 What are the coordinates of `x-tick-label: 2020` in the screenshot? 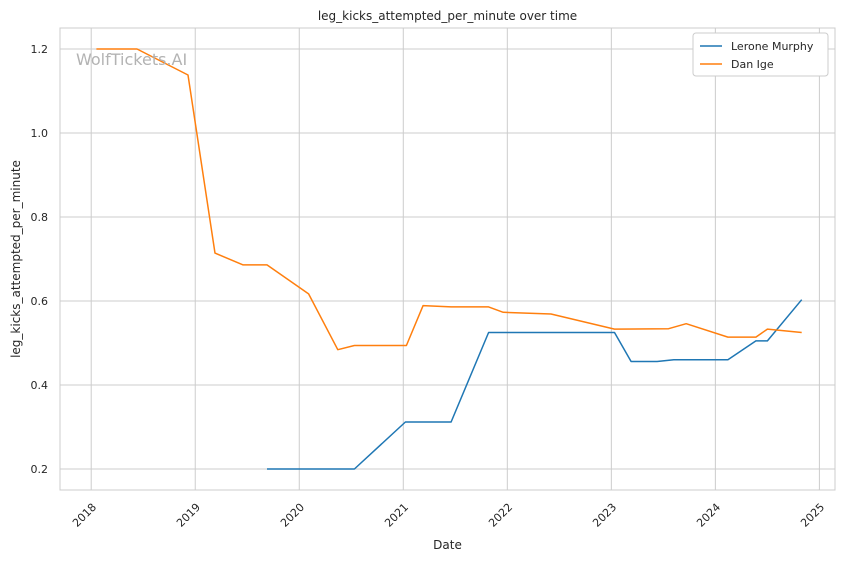 It's located at (292, 515).